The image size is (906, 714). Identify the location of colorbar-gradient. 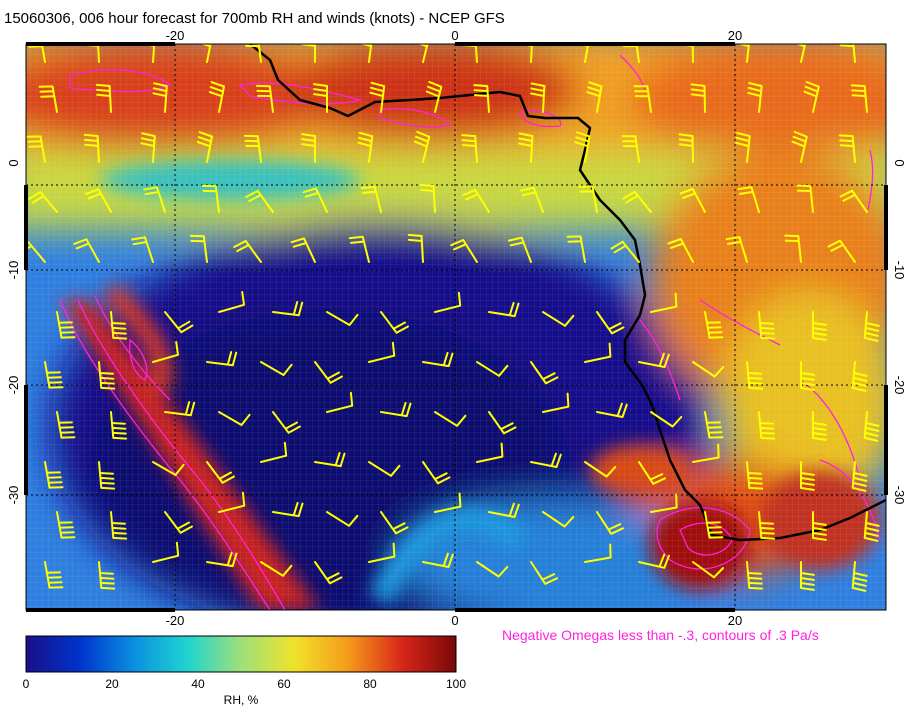
(241, 654).